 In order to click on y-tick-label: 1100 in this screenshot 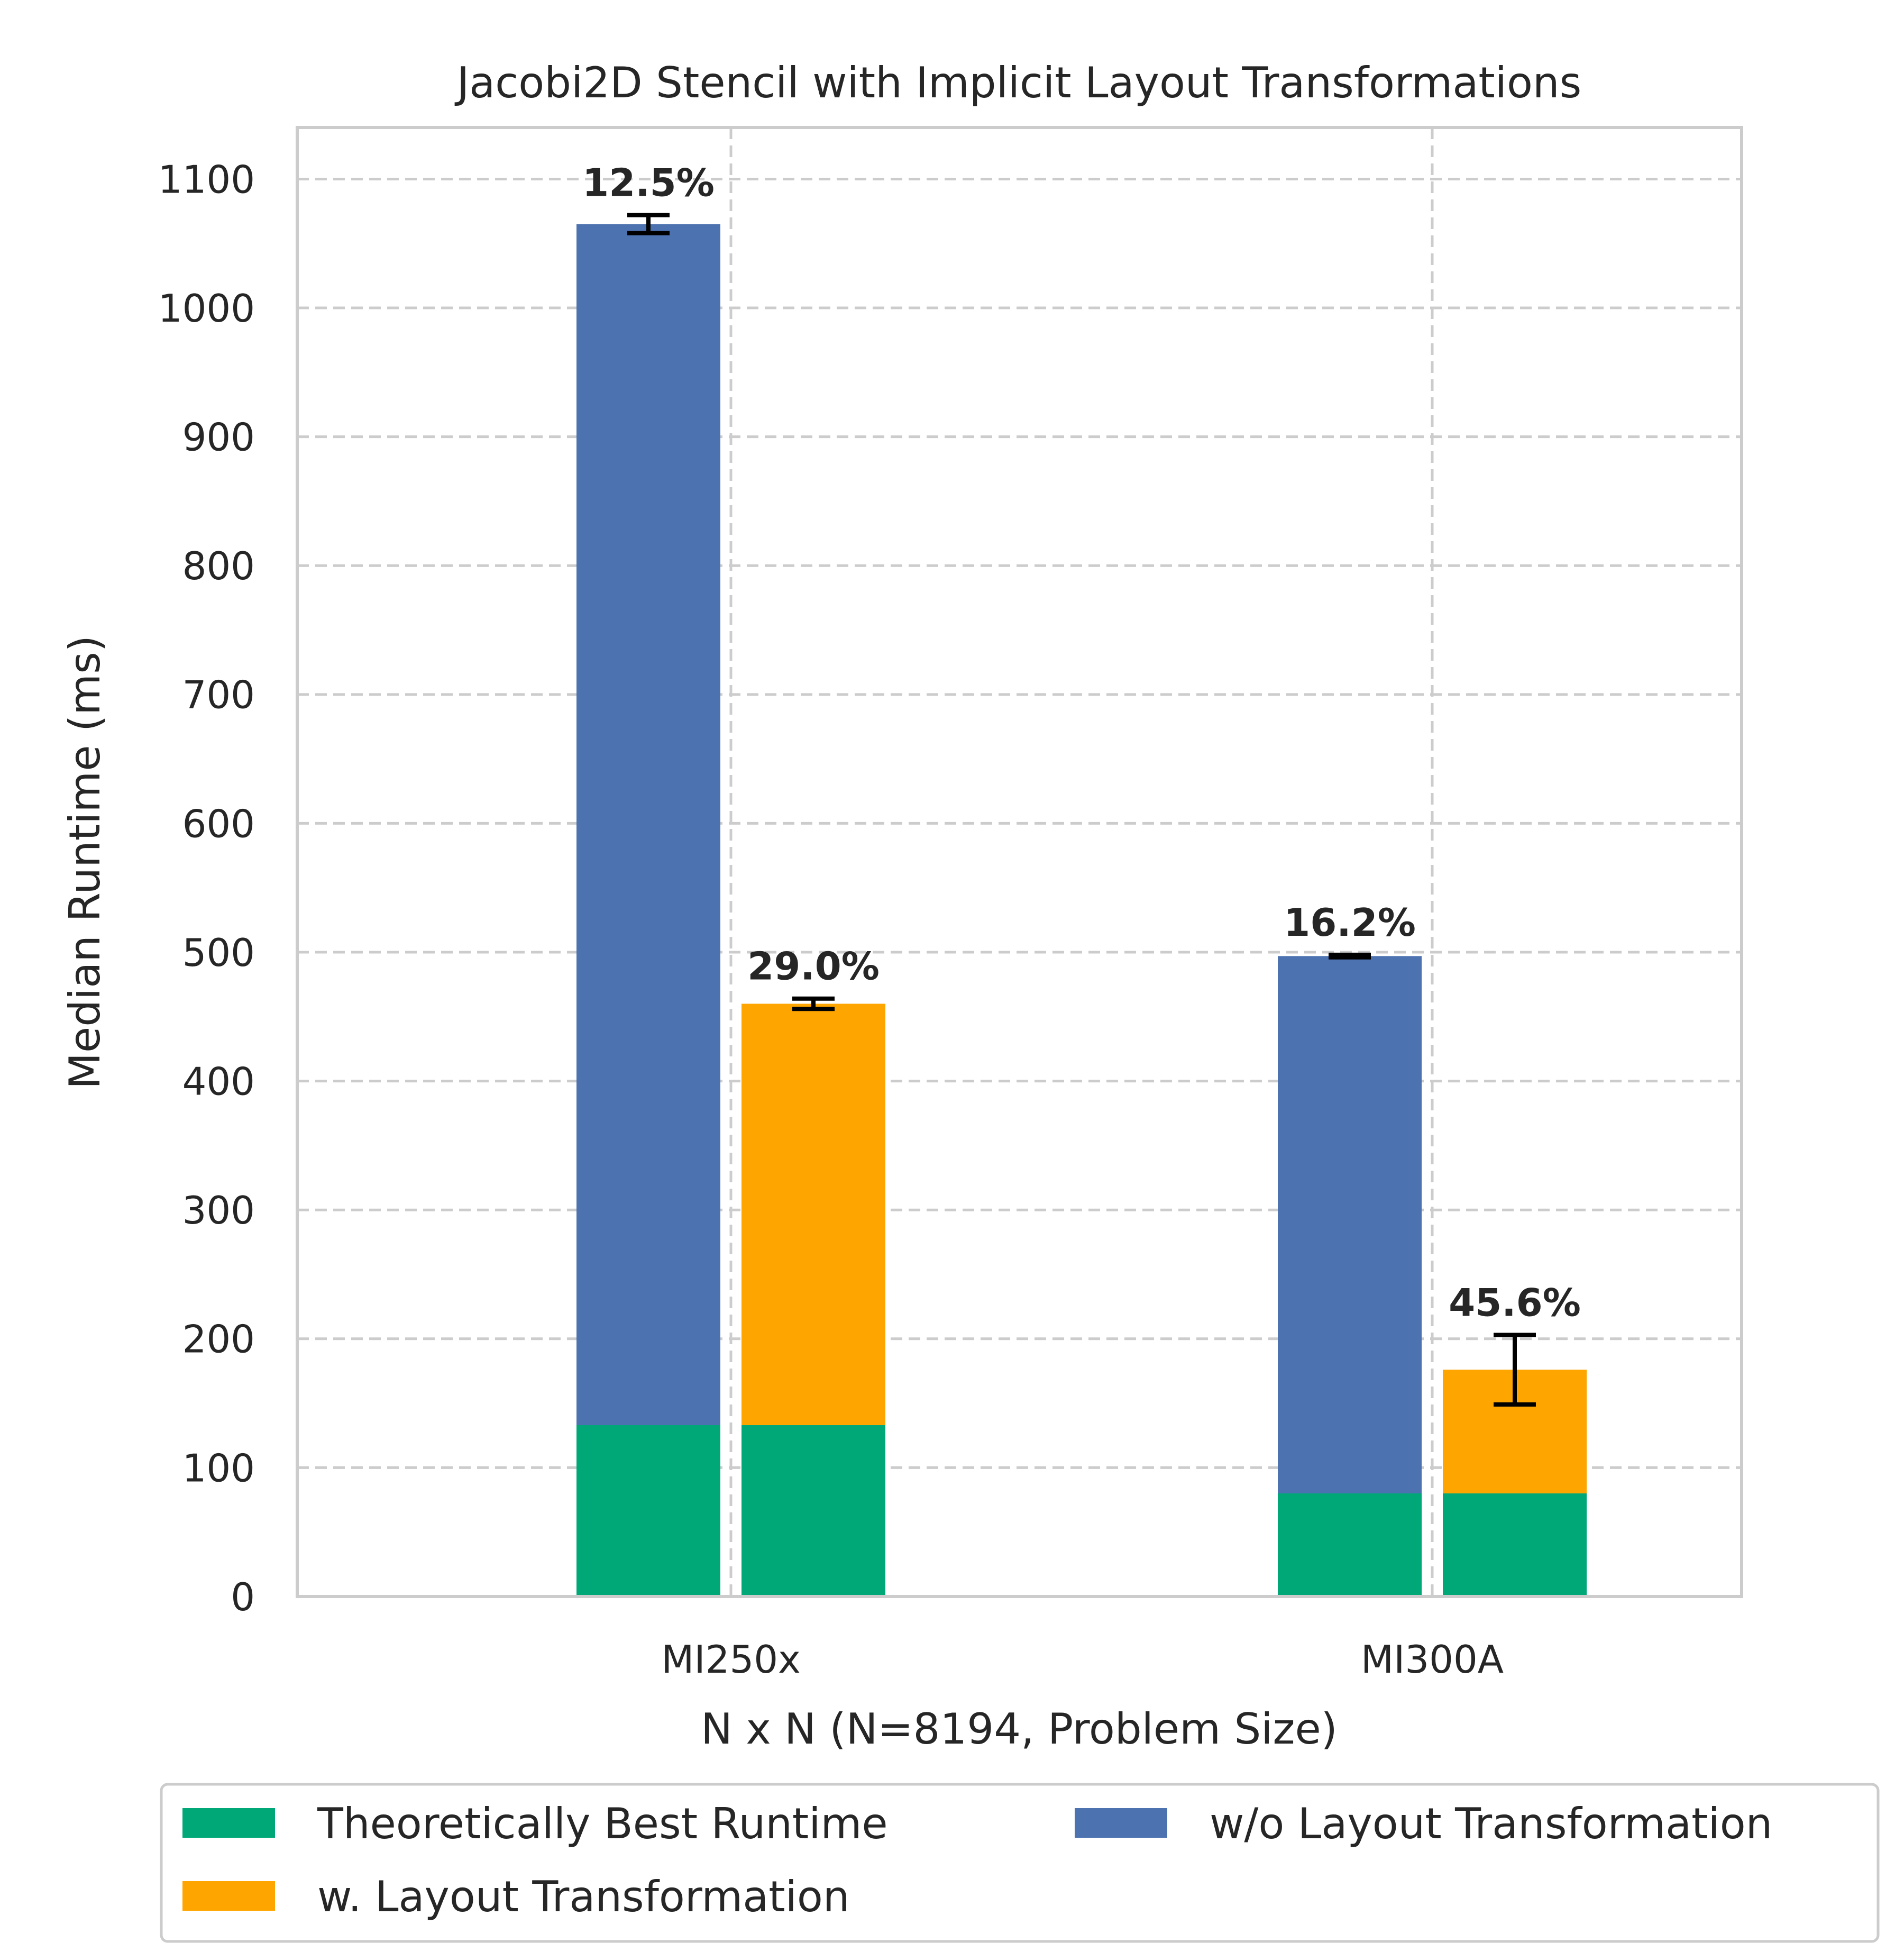, I will do `click(206, 179)`.